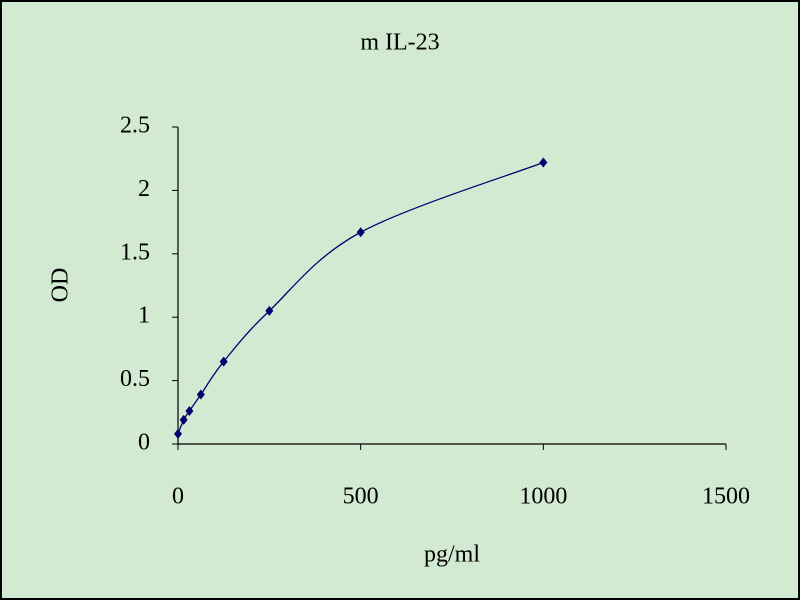  Describe the element at coordinates (144, 316) in the screenshot. I see `y-tick-label: 1` at that location.